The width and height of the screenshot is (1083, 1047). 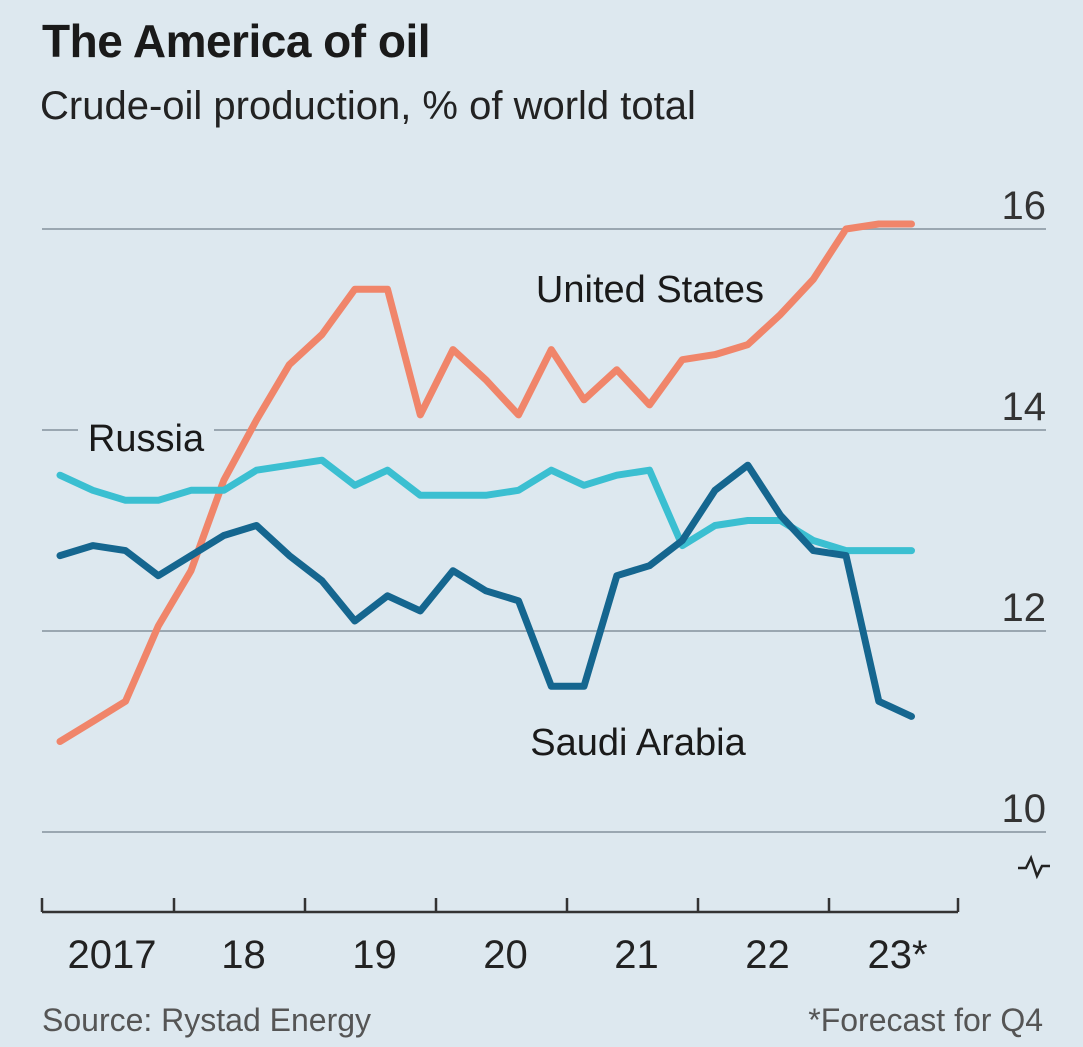 I want to click on series-label-russia: Russia, so click(x=146, y=439).